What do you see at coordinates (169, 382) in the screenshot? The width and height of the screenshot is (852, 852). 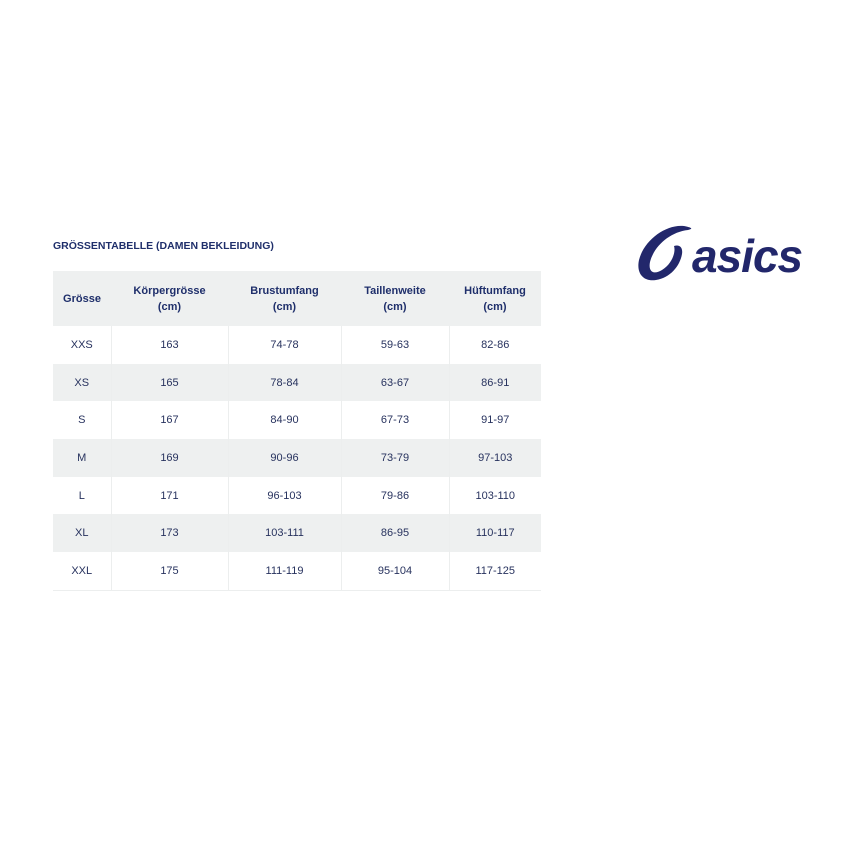 I see `table-cell: 165` at bounding box center [169, 382].